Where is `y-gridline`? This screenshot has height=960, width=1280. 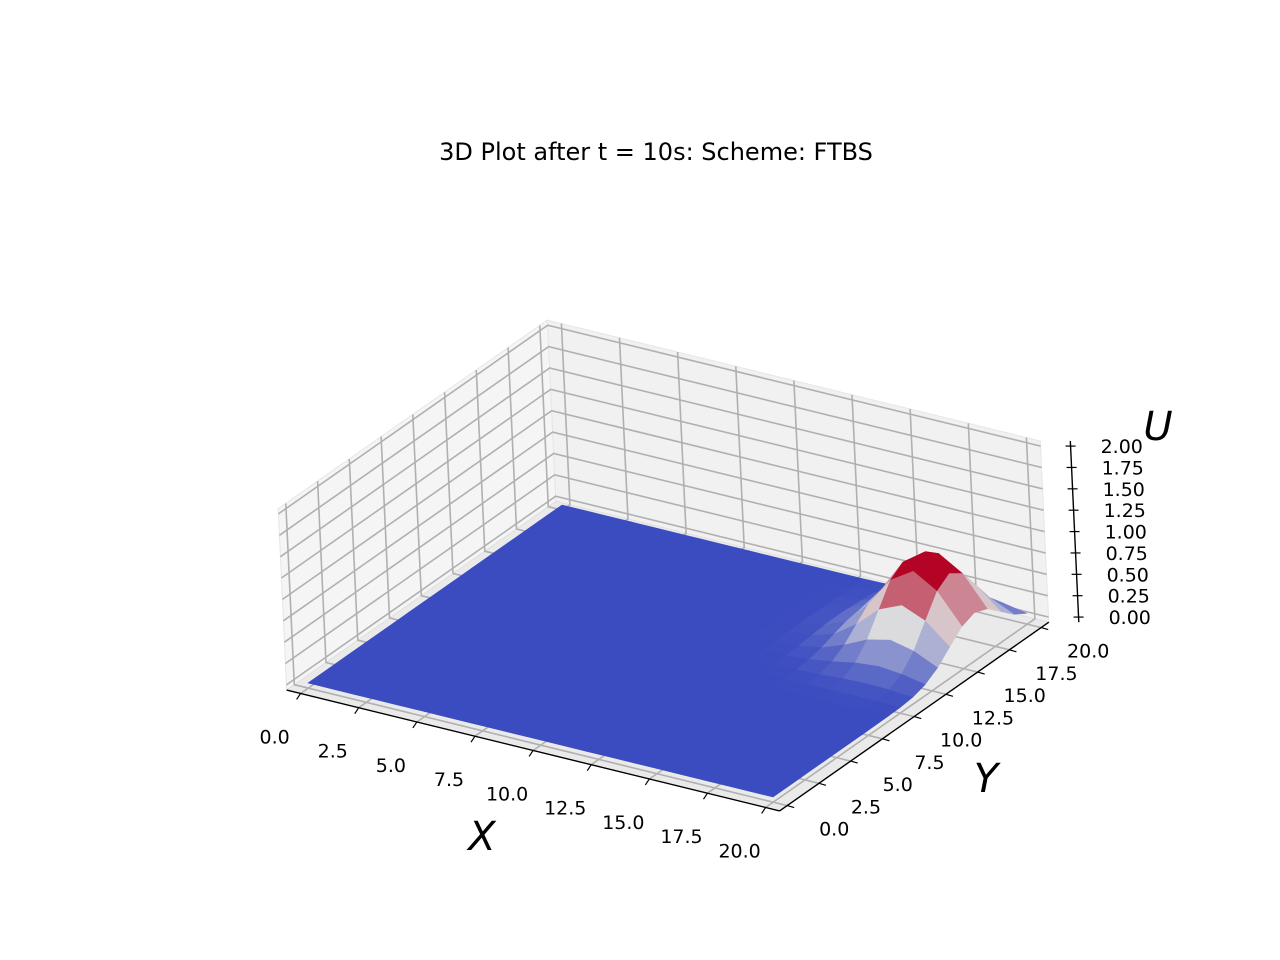 y-gridline is located at coordinates (536, 655).